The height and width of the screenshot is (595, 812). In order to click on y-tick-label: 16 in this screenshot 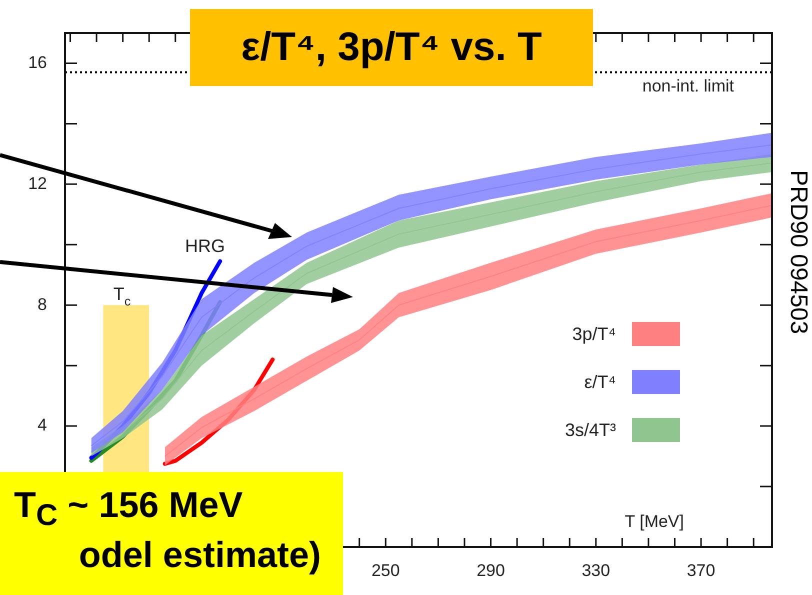, I will do `click(37, 62)`.